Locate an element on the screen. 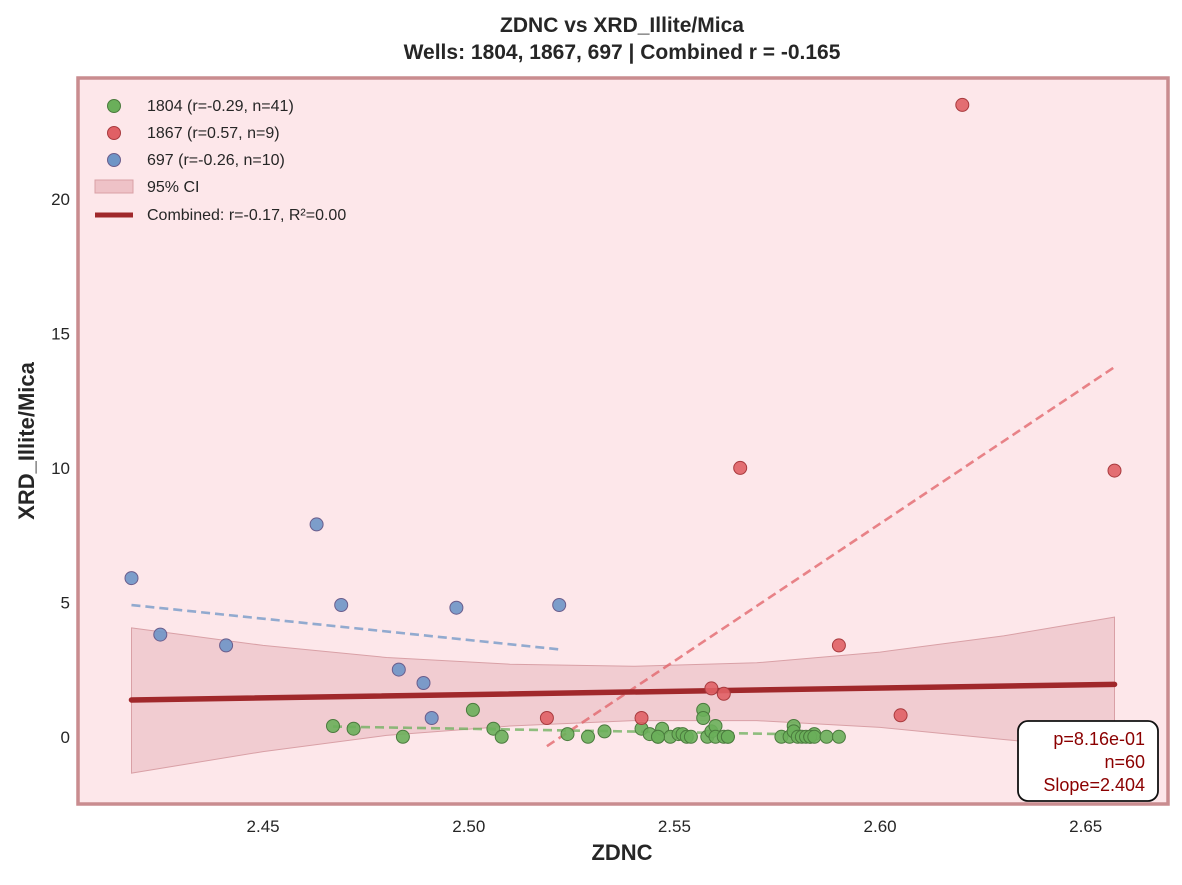  x-axis-label: ZDNC is located at coordinates (621, 852).